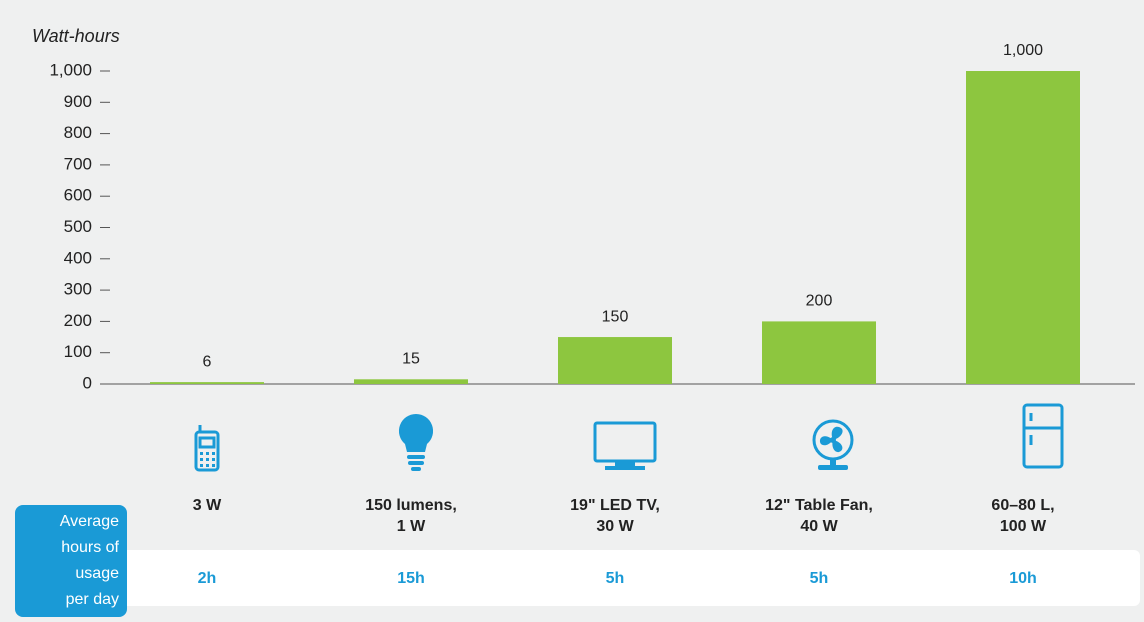 The height and width of the screenshot is (622, 1144). I want to click on usage-hours: 15h, so click(411, 578).